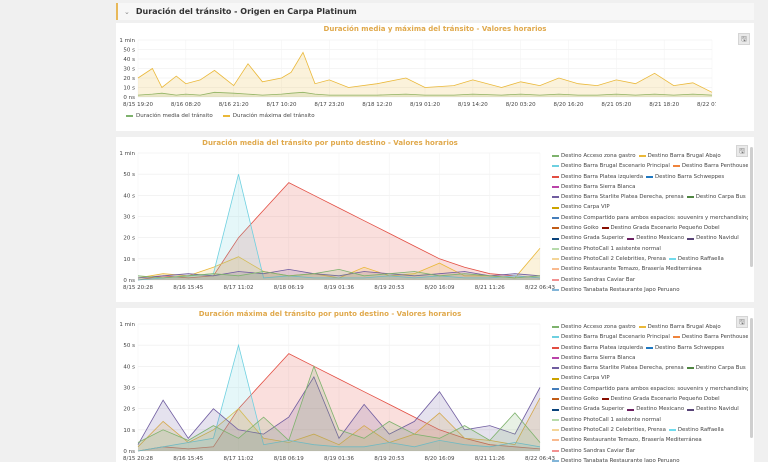 The height and width of the screenshot is (462, 768). Describe the element at coordinates (598, 279) in the screenshot. I see `legend-label: Destino Sandras Caviar Bar` at that location.